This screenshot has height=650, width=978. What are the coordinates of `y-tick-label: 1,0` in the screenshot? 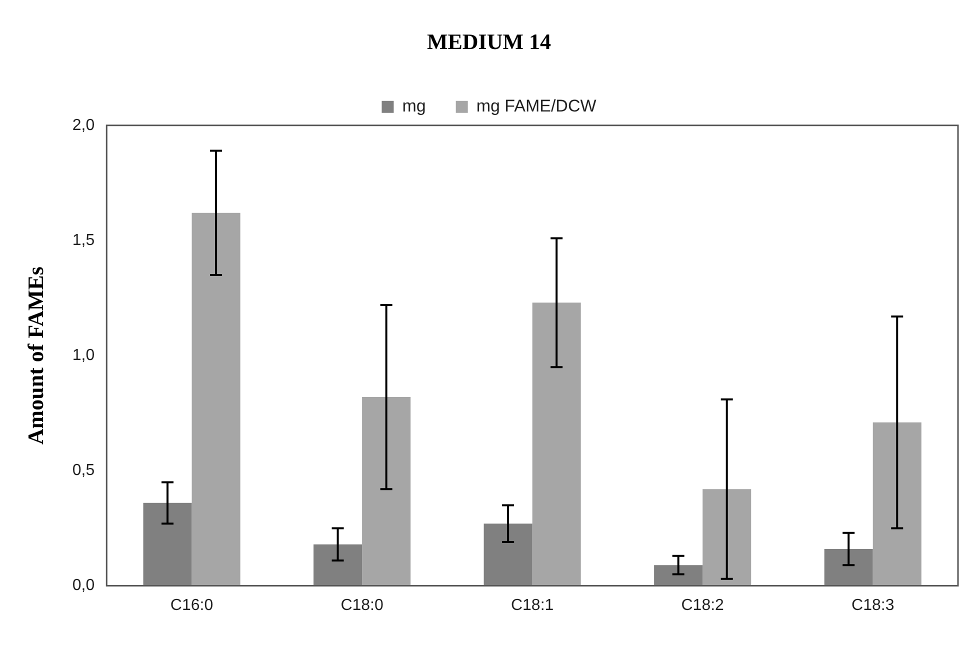 It's located at (83, 355).